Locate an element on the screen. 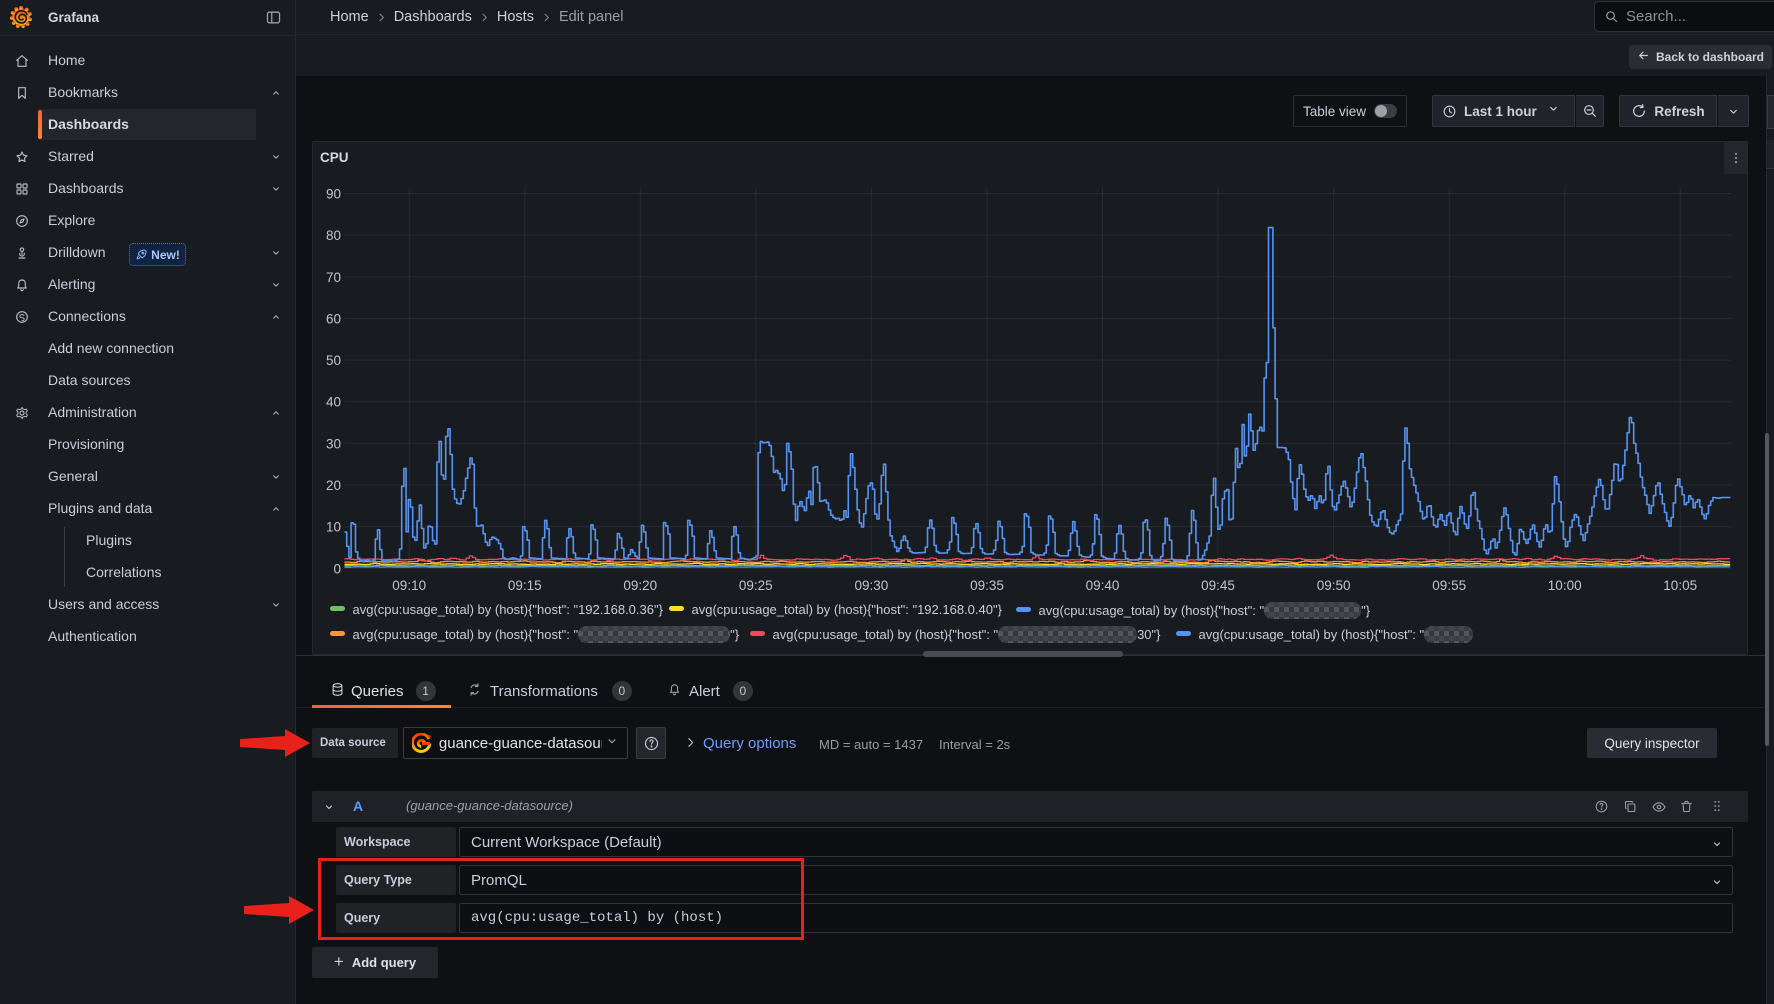 The image size is (1774, 1004). svg-text: 60 is located at coordinates (333, 318).